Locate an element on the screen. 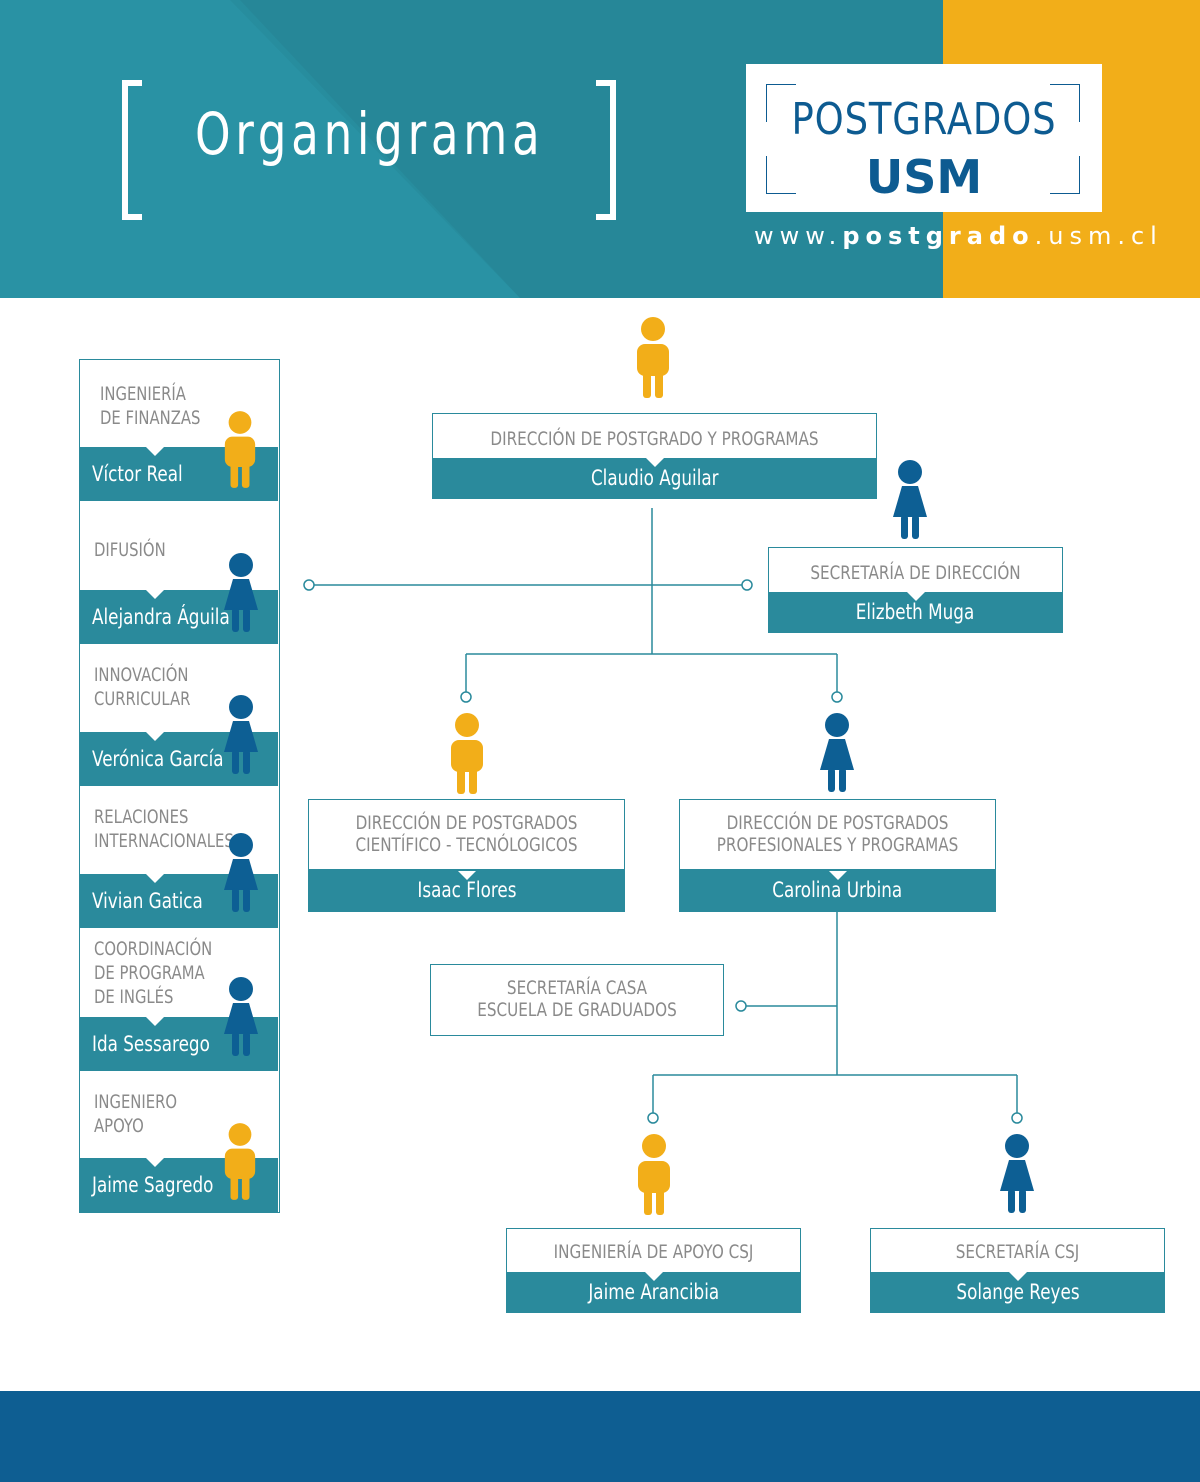 Image resolution: width=1200 pixels, height=1482 pixels. title-bracket-left is located at coordinates (132, 150).